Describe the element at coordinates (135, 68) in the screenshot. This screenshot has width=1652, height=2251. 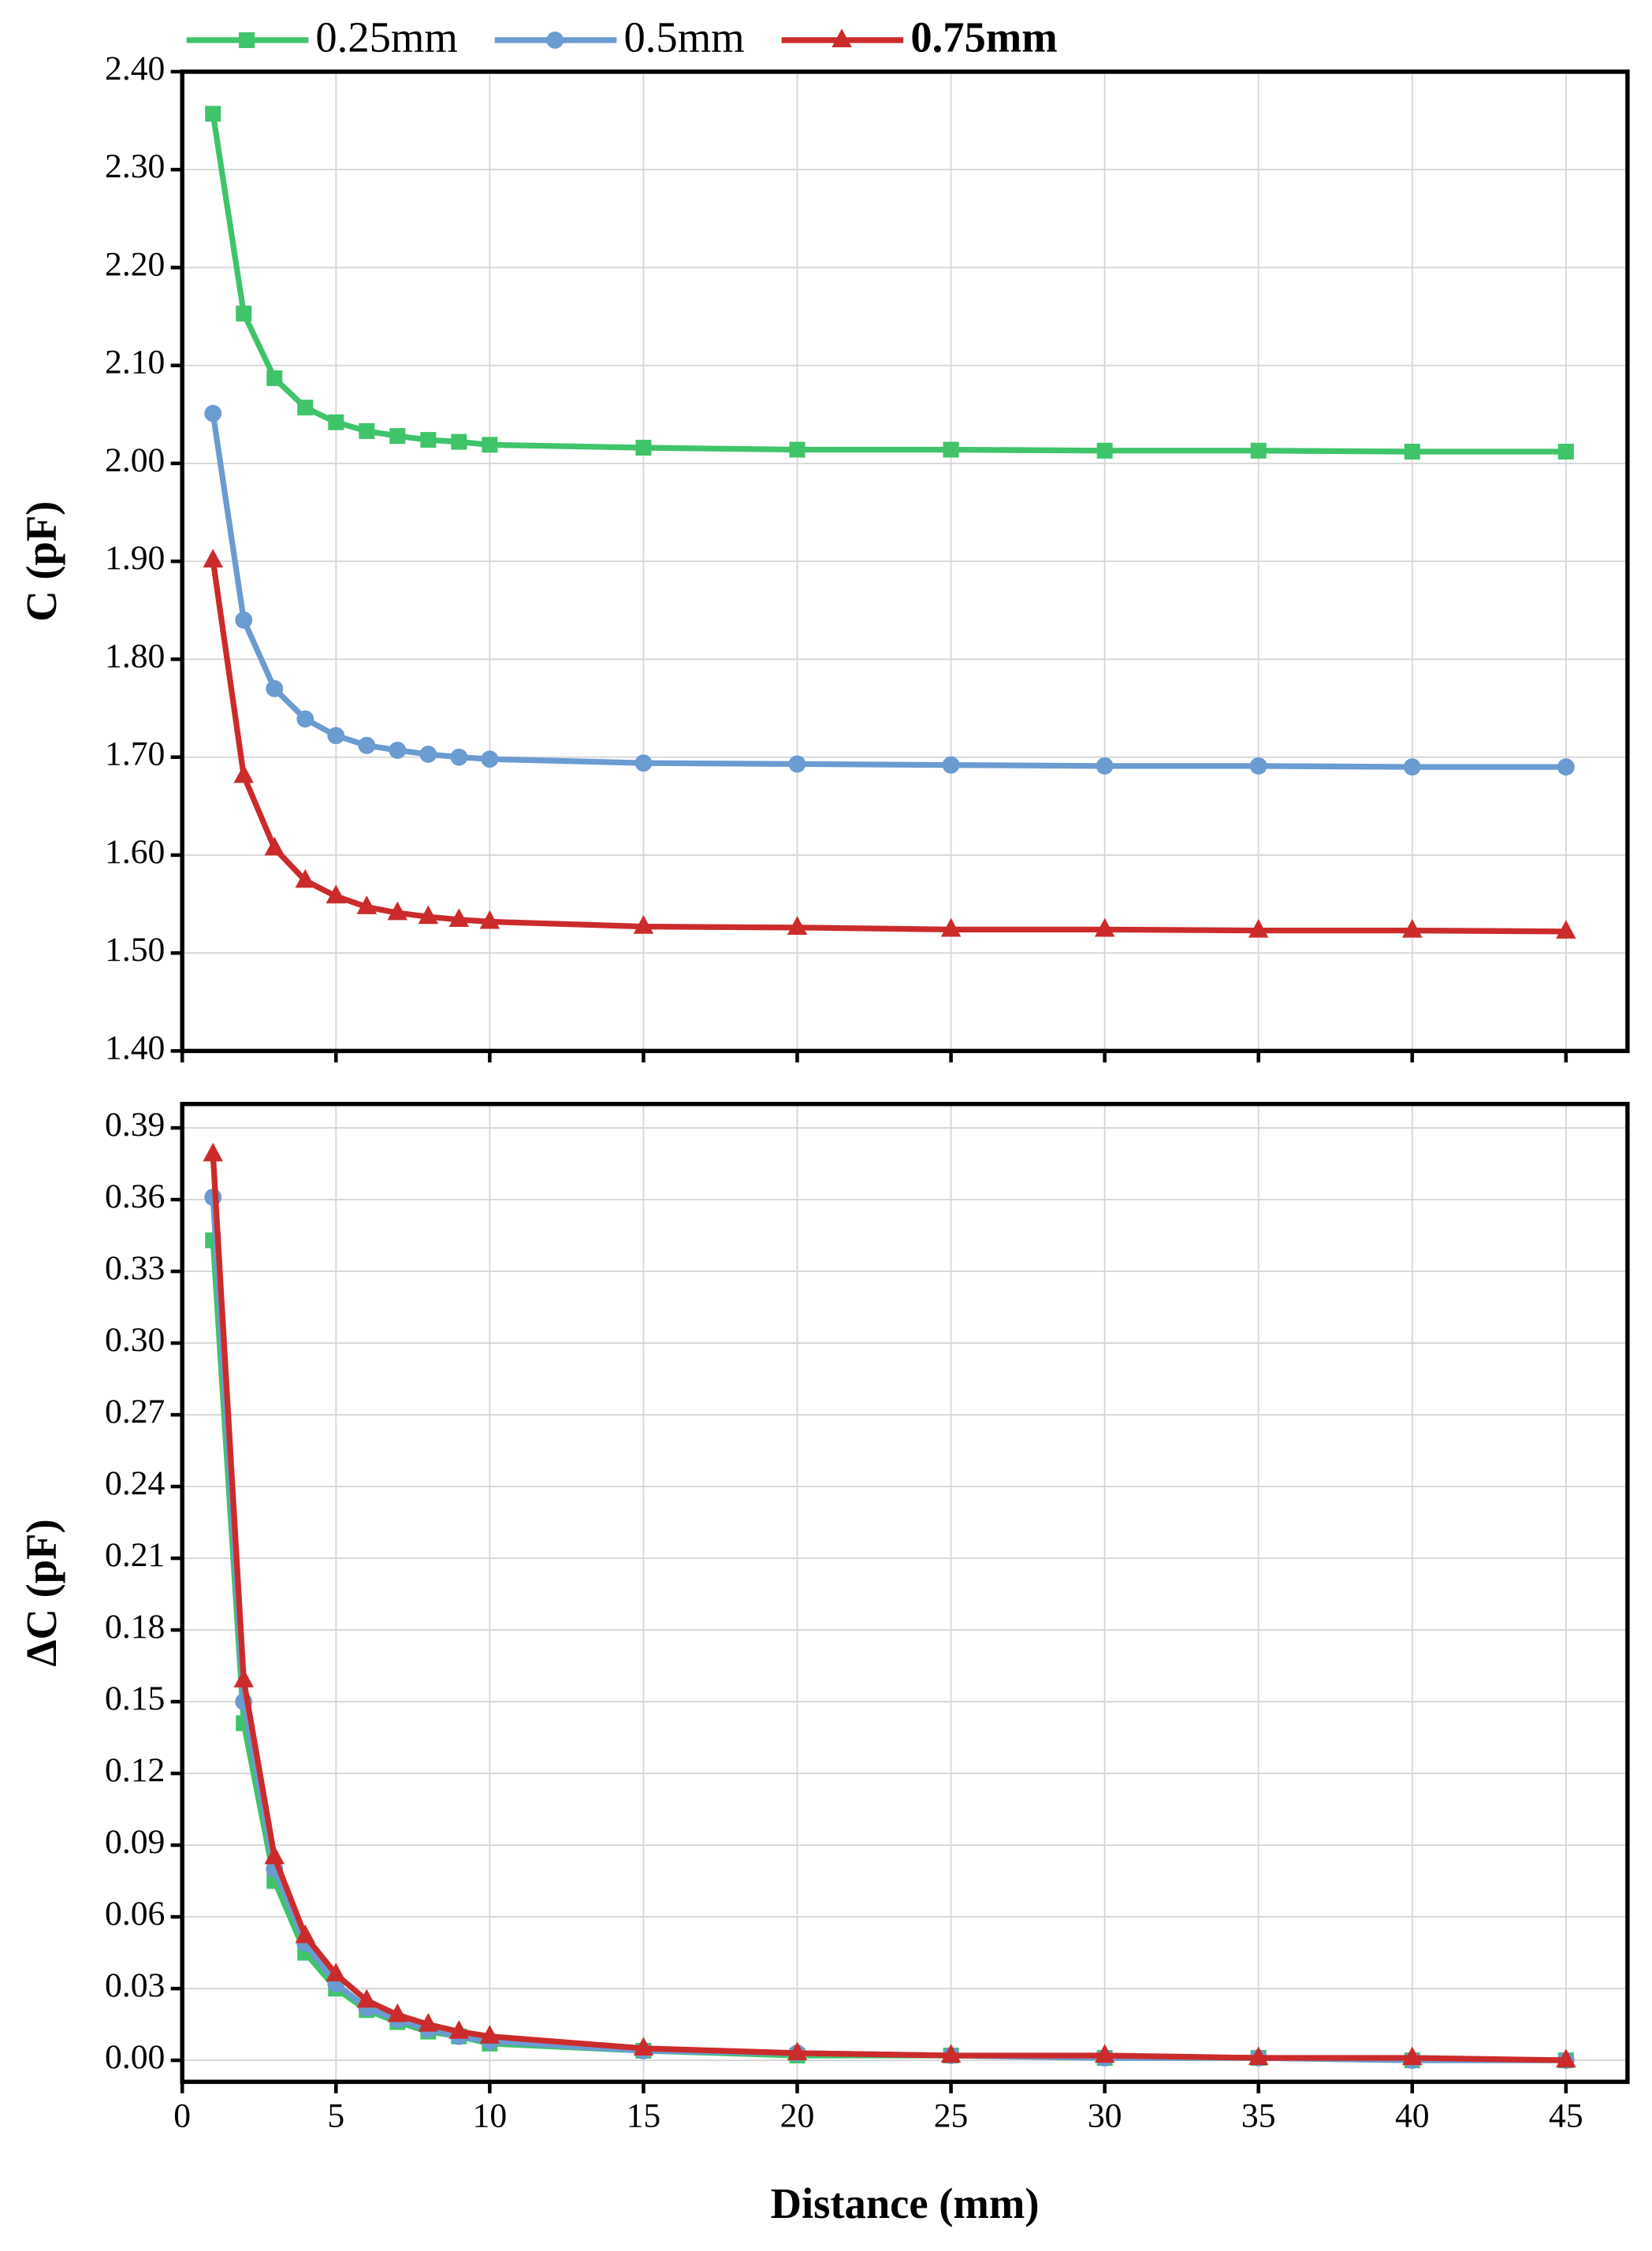
I see `y-tick-label: 2.40` at that location.